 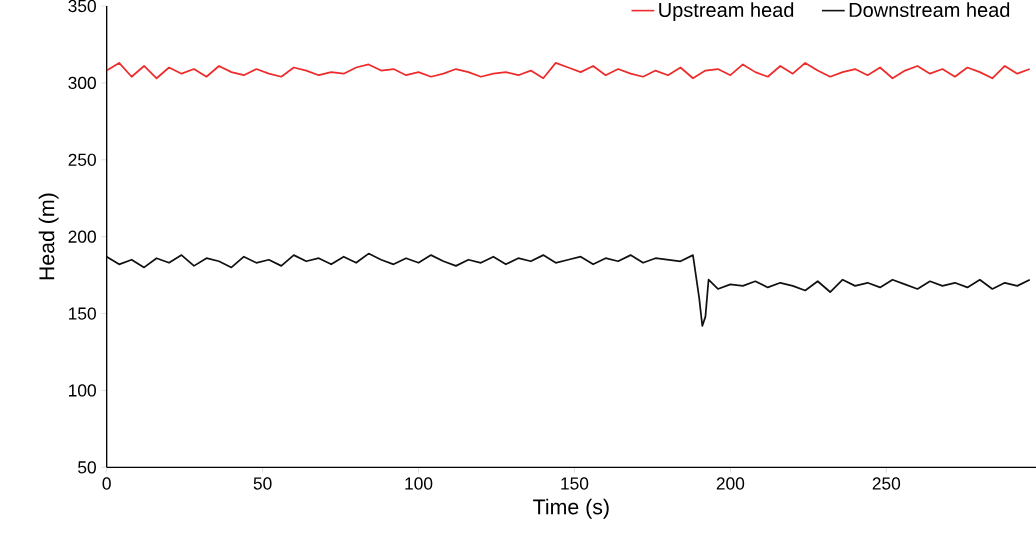 I want to click on legend-label: Downstream head, so click(x=929, y=10).